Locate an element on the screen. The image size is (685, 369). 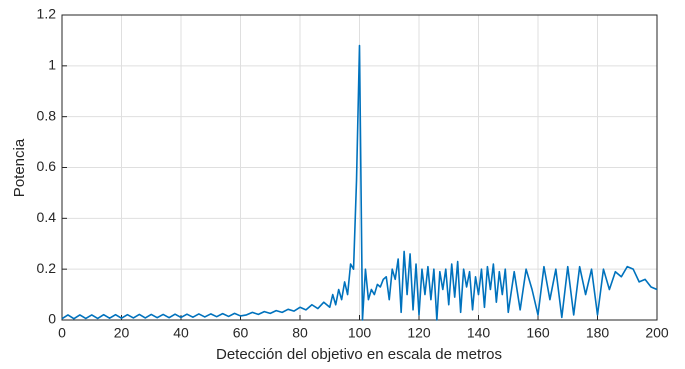
y-tick-label: 0.4 is located at coordinates (47, 217).